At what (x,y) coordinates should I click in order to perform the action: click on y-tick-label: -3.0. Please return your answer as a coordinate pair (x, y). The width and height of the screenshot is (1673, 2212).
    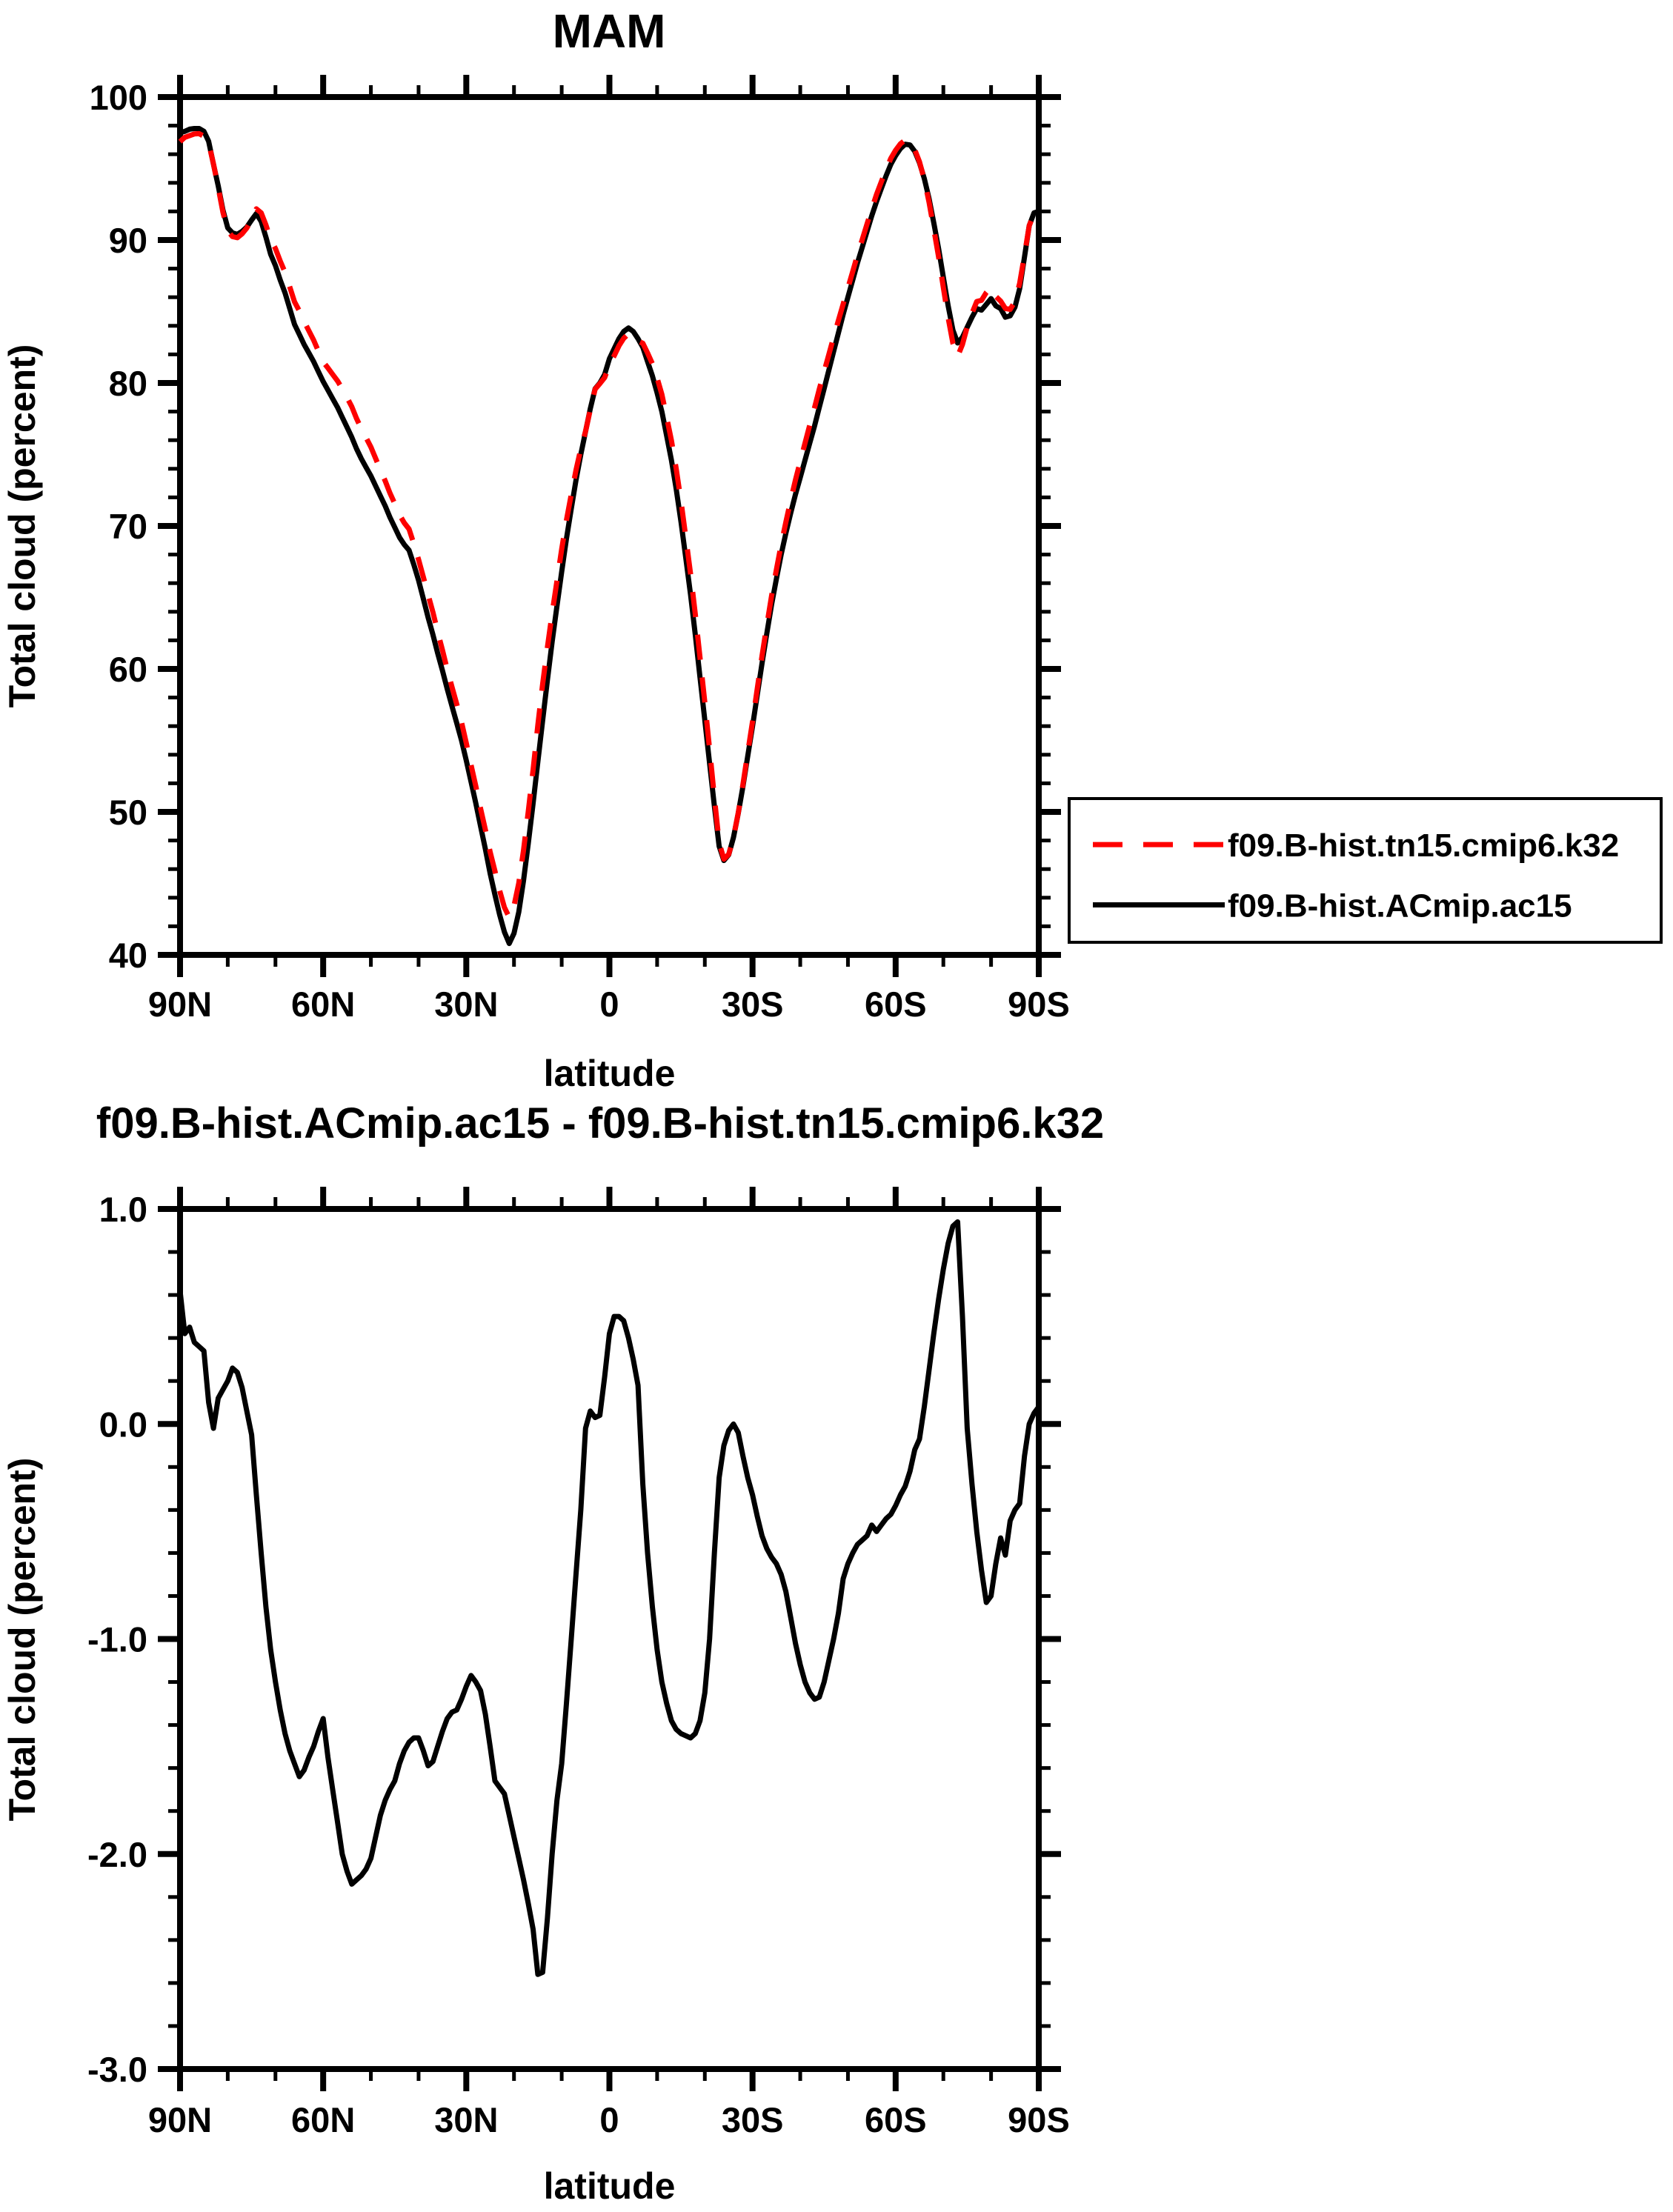
    Looking at the image, I should click on (117, 2069).